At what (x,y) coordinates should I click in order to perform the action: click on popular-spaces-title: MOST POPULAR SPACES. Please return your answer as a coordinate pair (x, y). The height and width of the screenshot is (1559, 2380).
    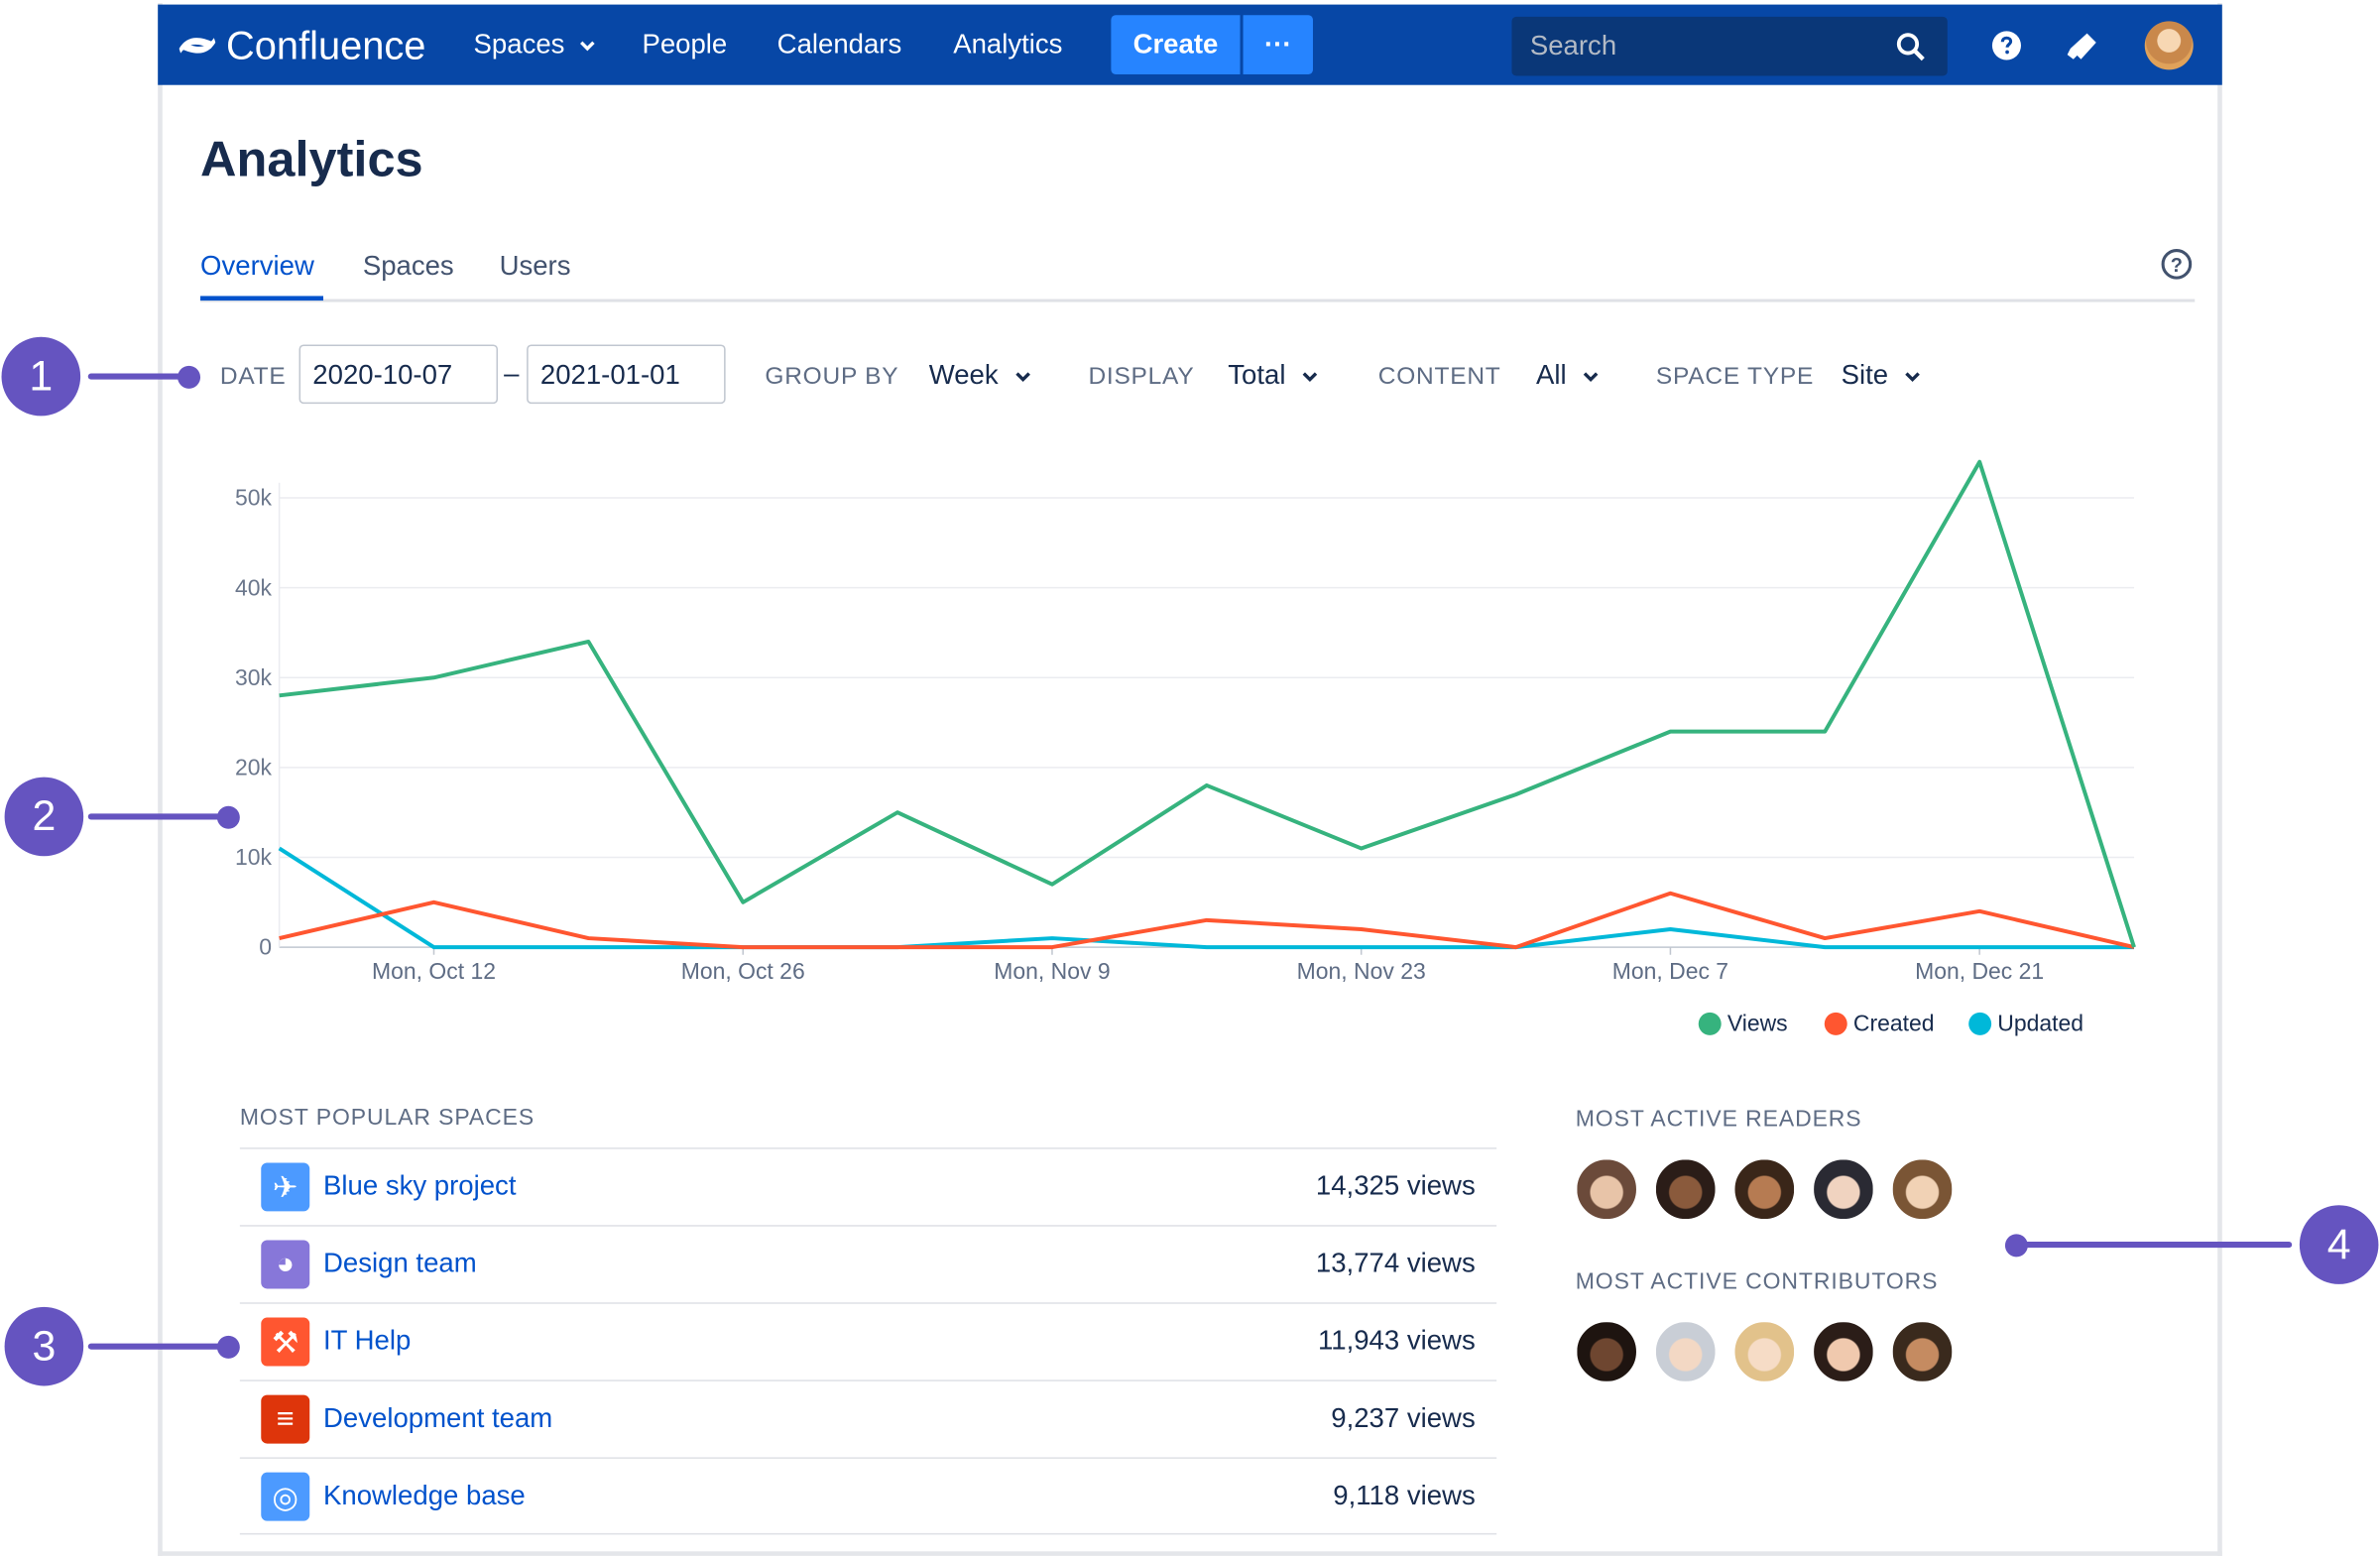
    Looking at the image, I should click on (387, 1119).